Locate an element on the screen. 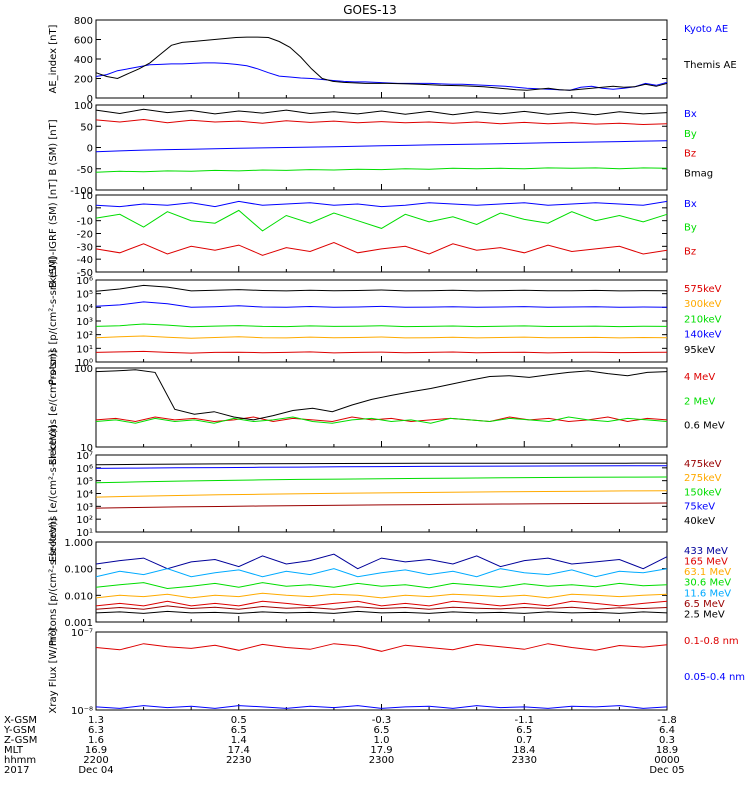  series-11-6-mev-line is located at coordinates (381, 573).